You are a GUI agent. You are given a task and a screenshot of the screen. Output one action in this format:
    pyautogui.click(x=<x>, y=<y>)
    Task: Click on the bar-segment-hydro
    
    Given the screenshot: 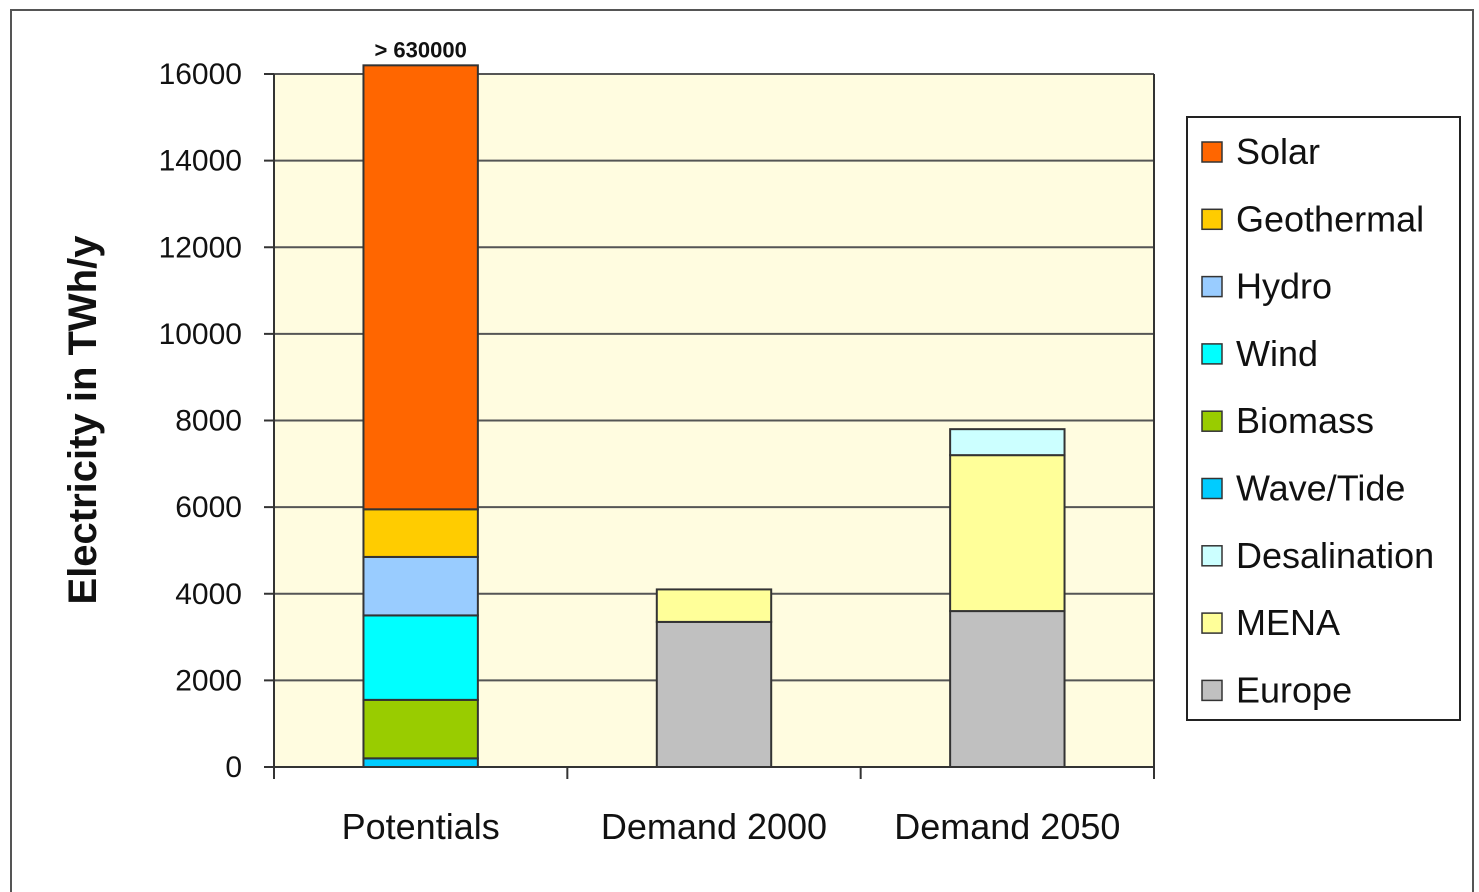 What is the action you would take?
    pyautogui.click(x=420, y=586)
    